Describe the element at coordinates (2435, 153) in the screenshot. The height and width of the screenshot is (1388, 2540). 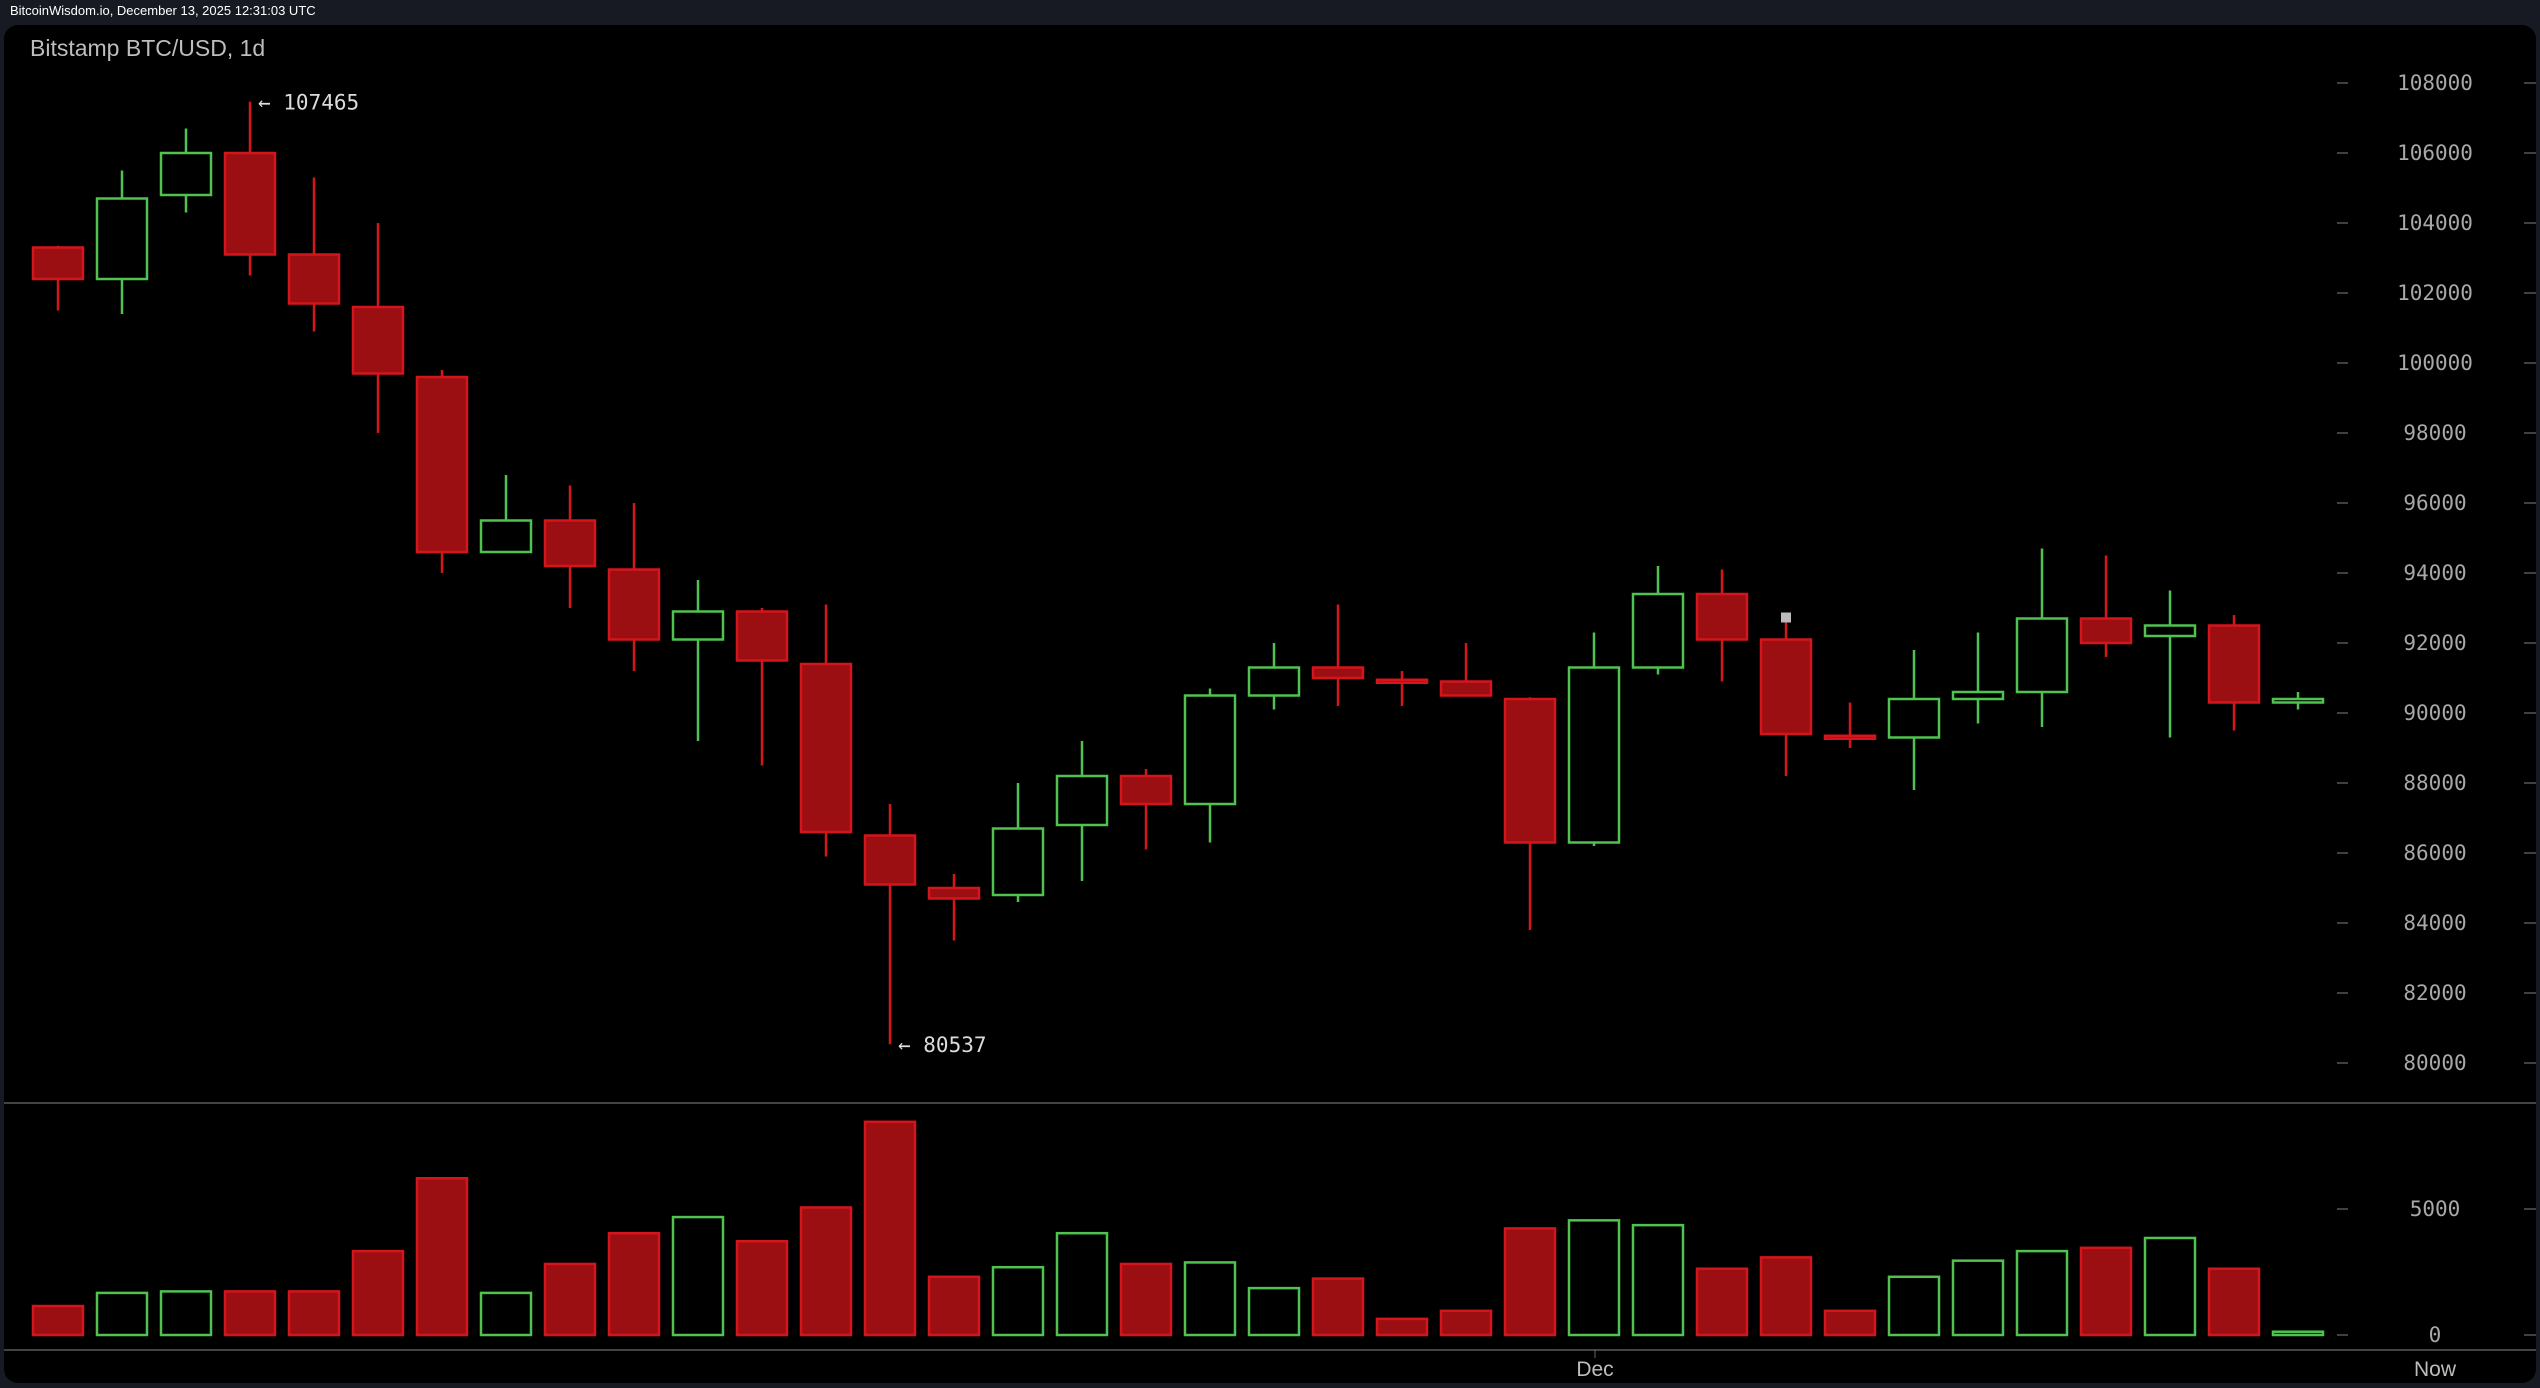
I see `price-tick-label: 106000` at that location.